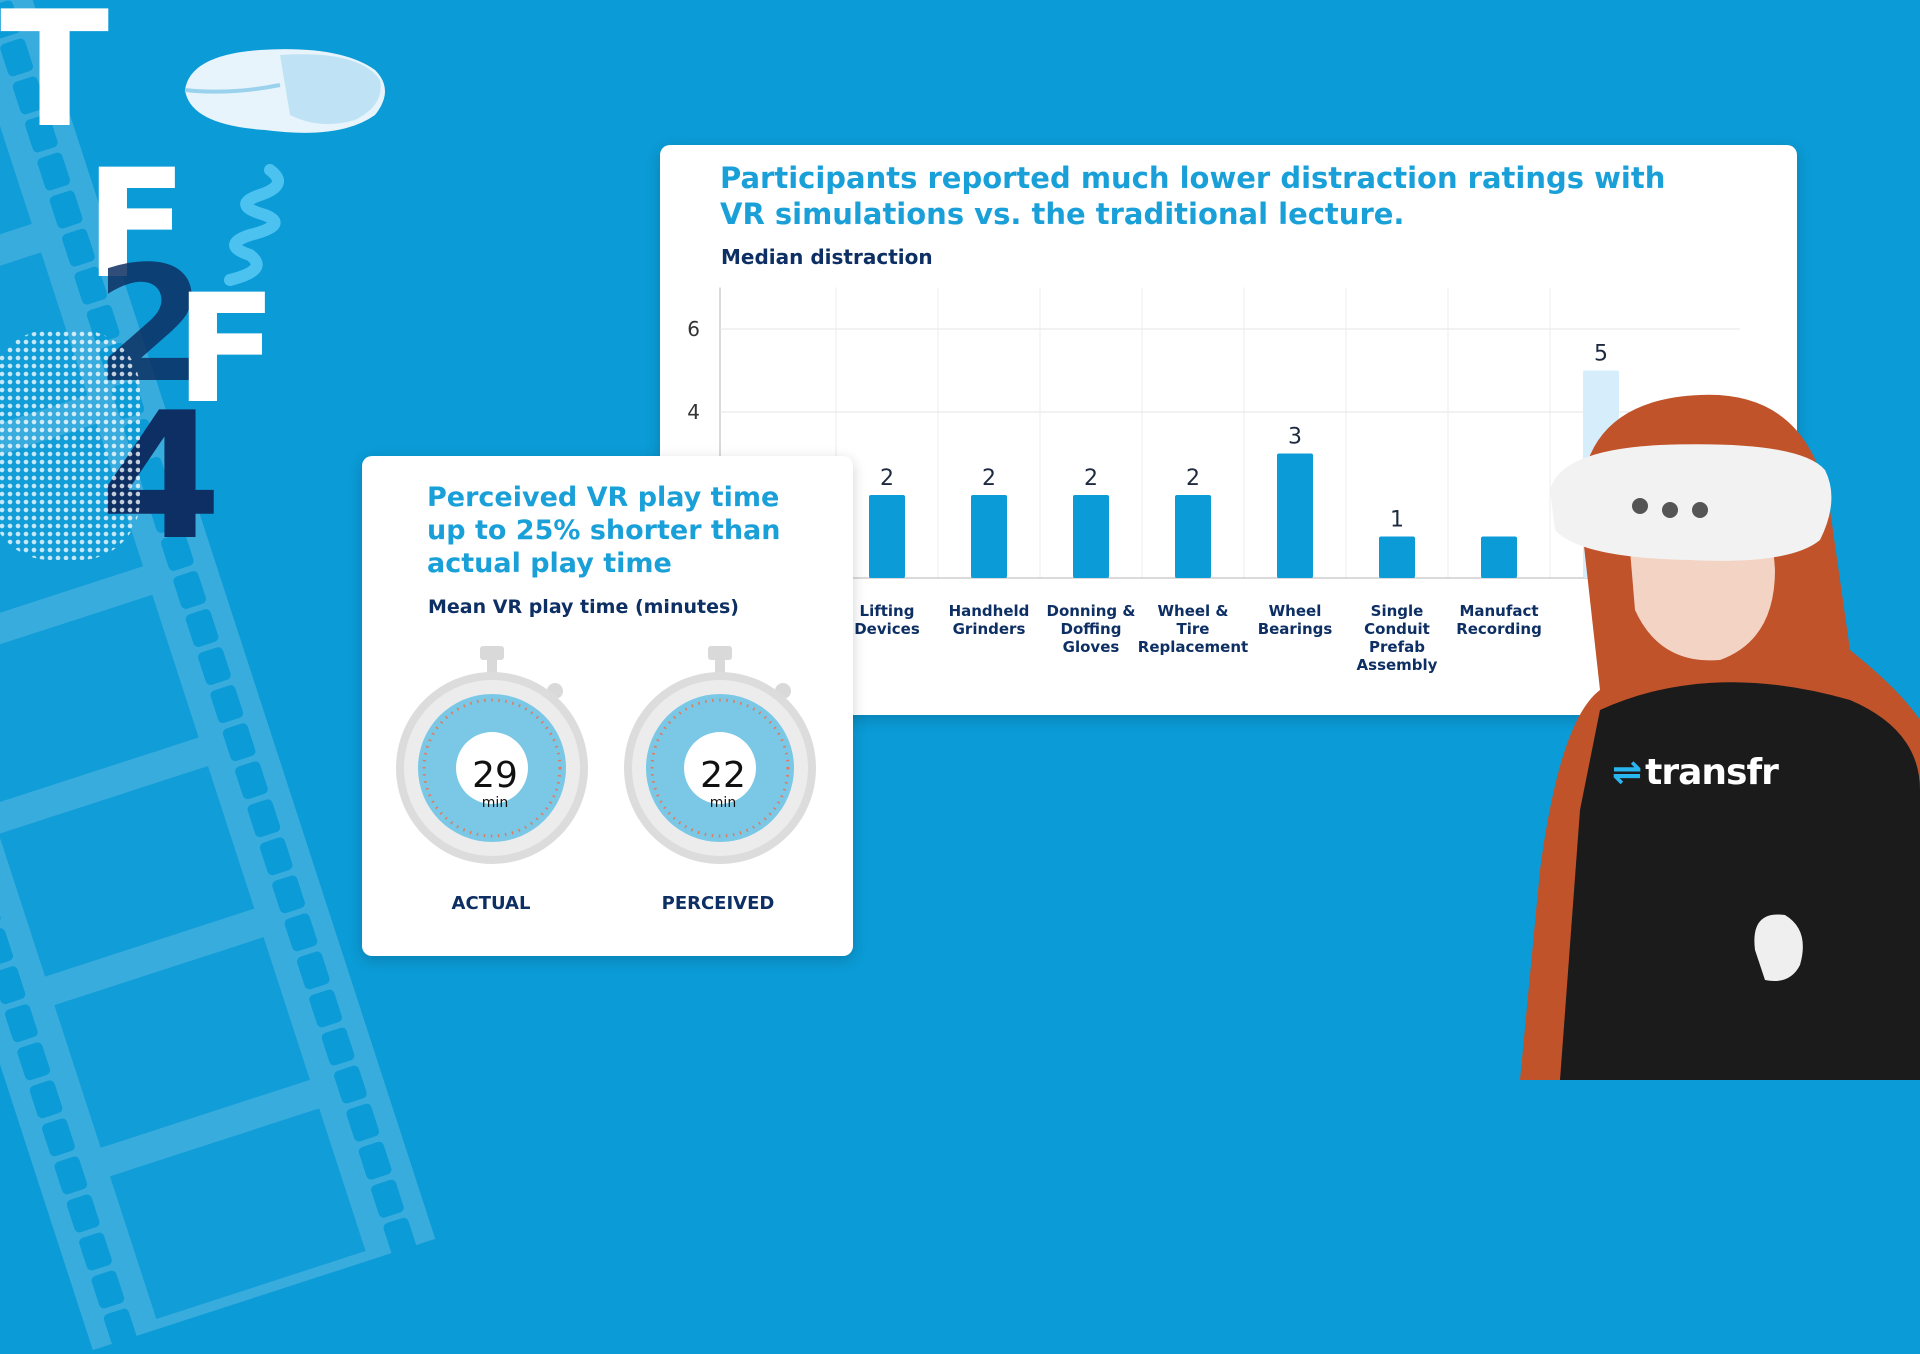  What do you see at coordinates (583, 607) in the screenshot?
I see `play-time-subtitle: Mean VR play time (minutes)` at bounding box center [583, 607].